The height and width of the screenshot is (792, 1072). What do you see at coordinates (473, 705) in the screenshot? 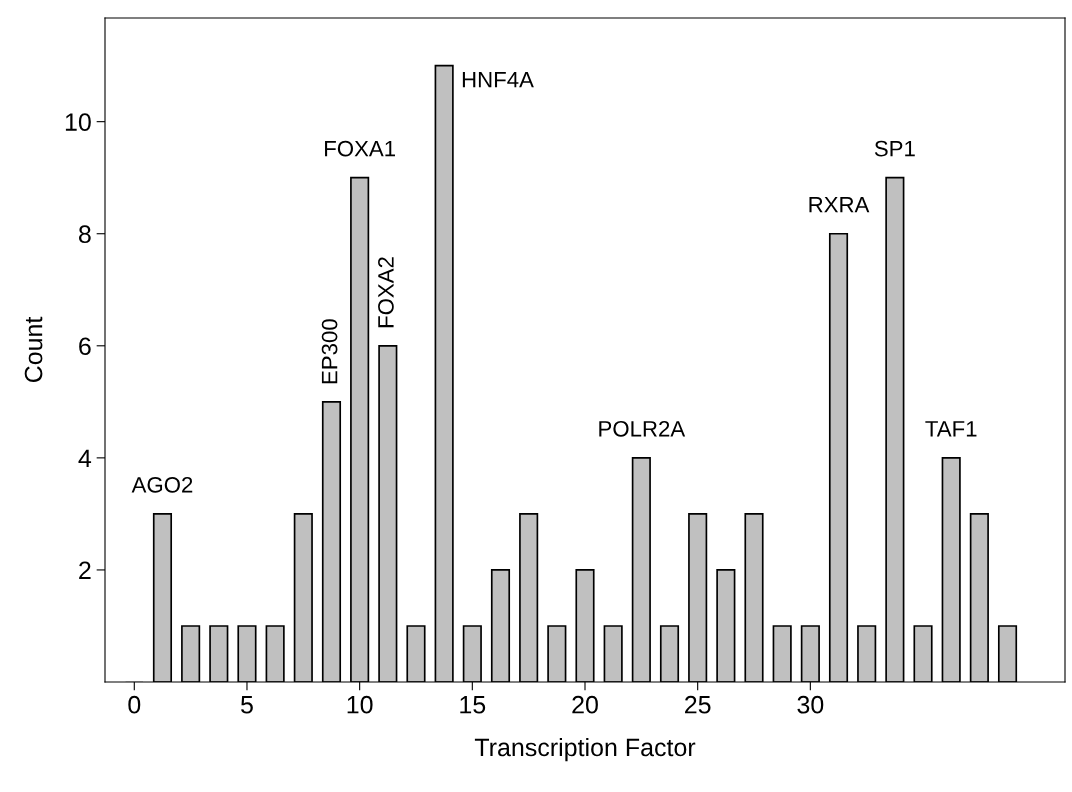
I see `x-tick-label: 15` at bounding box center [473, 705].